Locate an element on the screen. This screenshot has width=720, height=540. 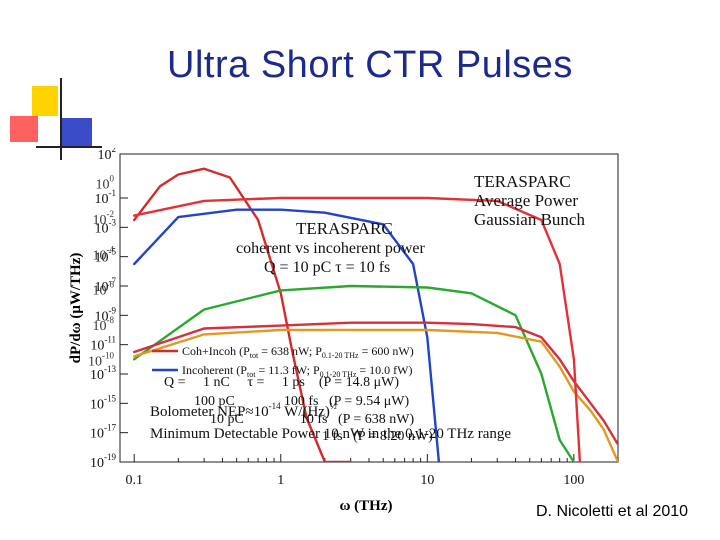
inset-params: Q = 10 pC τ = 10 fs is located at coordinates (327, 267).